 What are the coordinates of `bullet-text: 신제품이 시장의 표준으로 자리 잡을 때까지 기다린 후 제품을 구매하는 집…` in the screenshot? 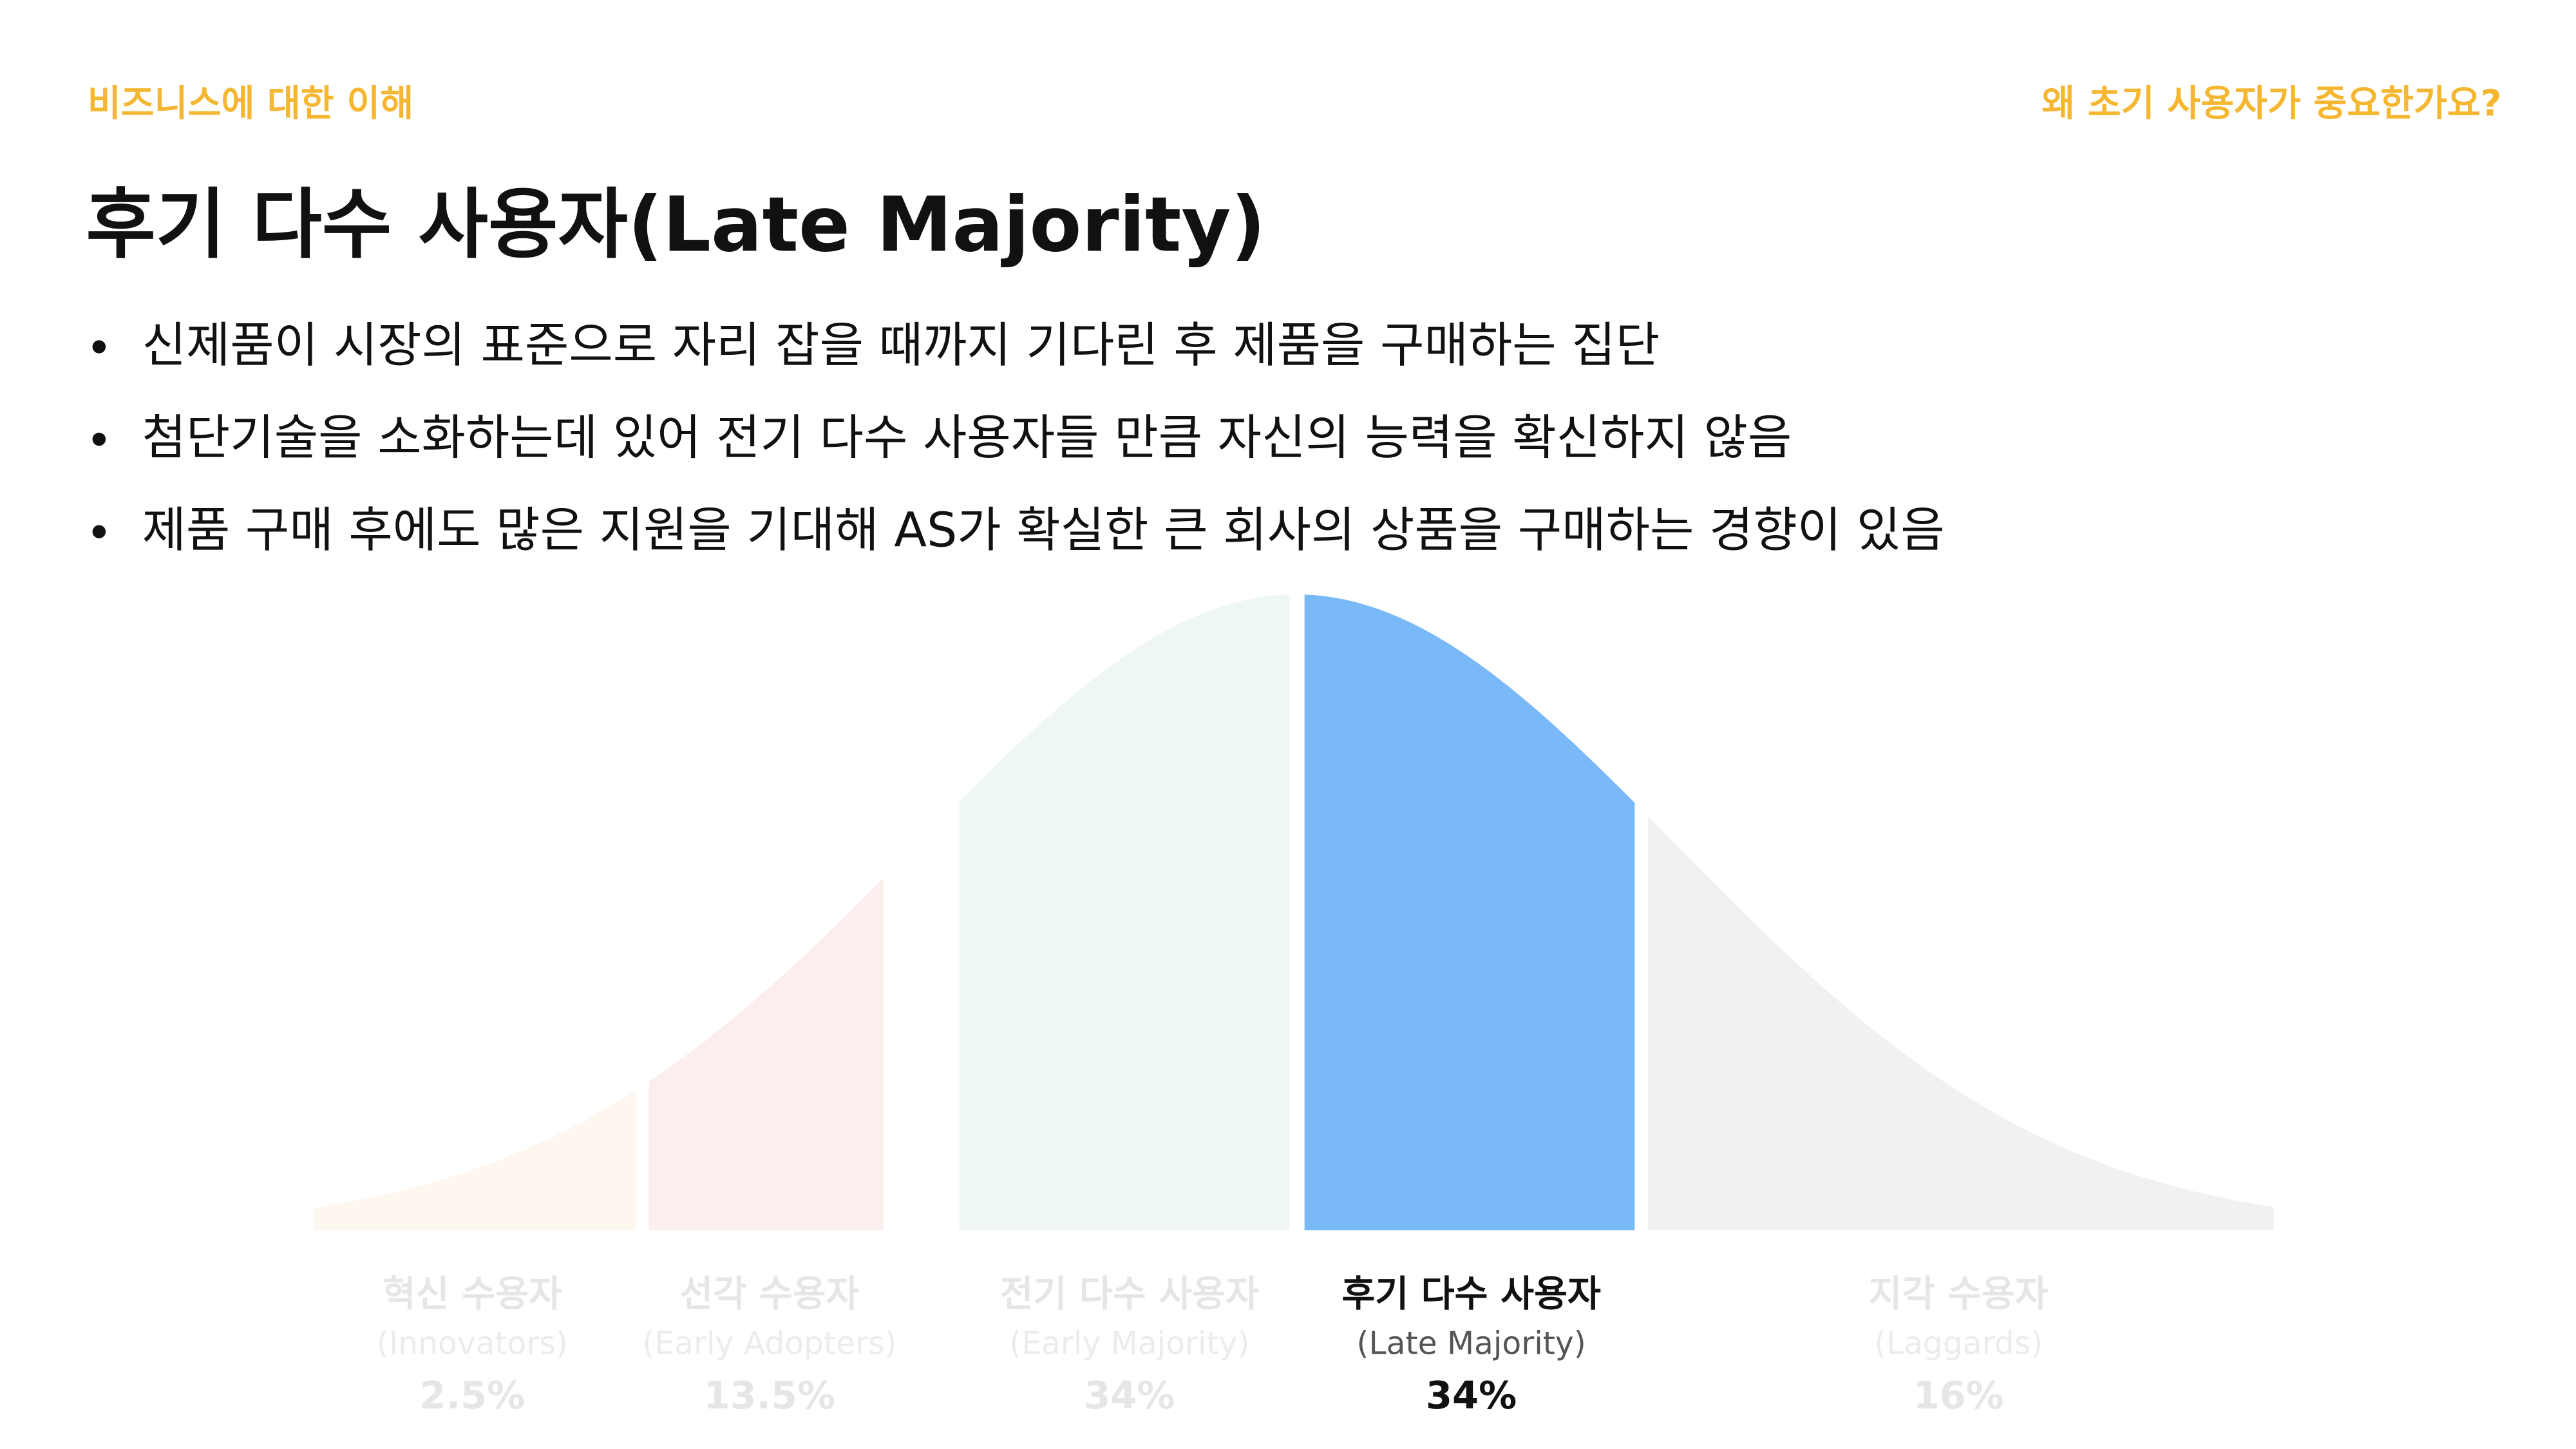 It's located at (901, 346).